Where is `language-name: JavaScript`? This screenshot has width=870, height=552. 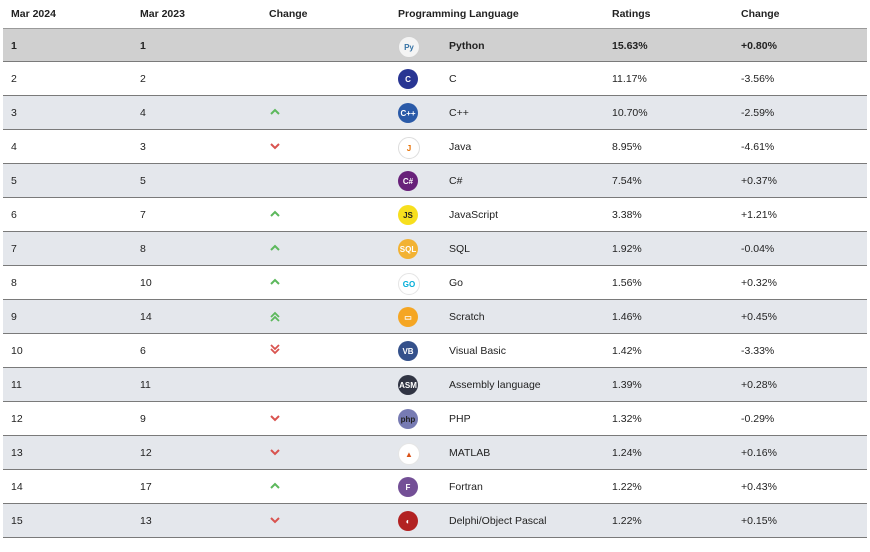
language-name: JavaScript is located at coordinates (474, 215).